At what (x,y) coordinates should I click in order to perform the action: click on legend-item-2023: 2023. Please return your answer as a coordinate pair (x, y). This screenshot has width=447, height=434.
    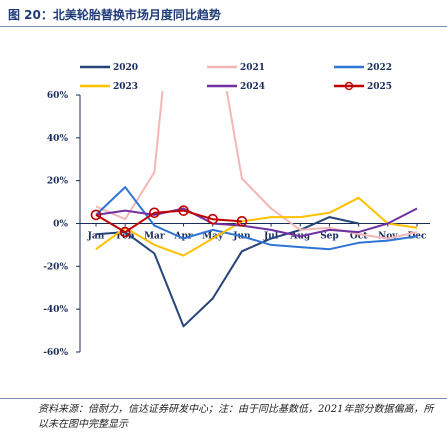
    Looking at the image, I should click on (109, 87).